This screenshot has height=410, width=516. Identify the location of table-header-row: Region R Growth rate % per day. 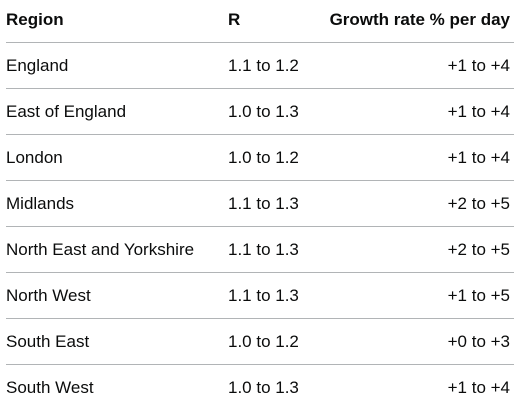
(260, 21).